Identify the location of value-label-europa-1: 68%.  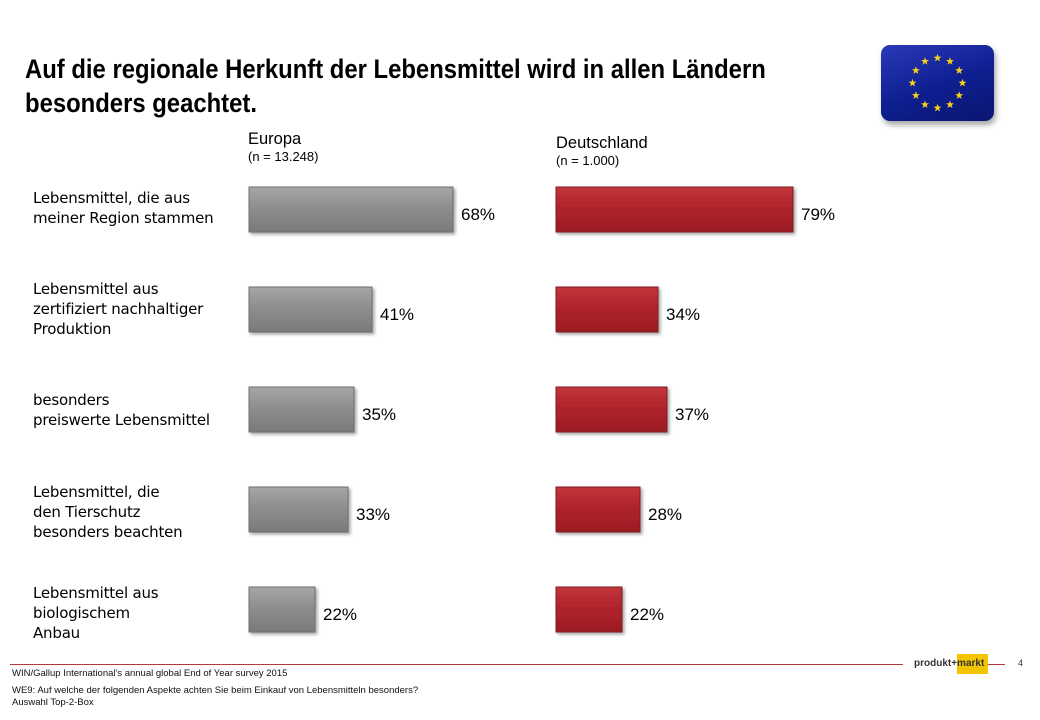
(478, 214).